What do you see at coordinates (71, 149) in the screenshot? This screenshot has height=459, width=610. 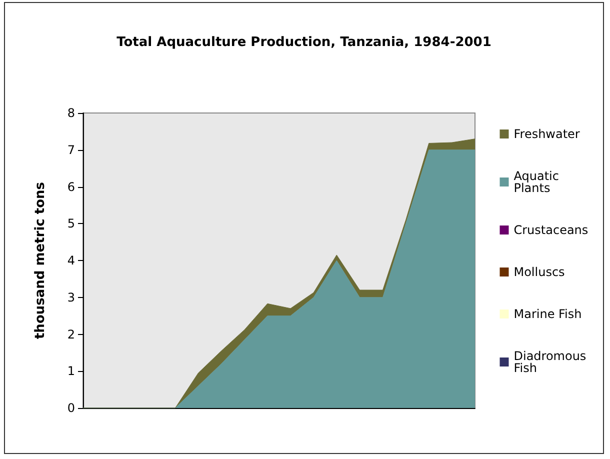 I see `y-tick-label: 7` at bounding box center [71, 149].